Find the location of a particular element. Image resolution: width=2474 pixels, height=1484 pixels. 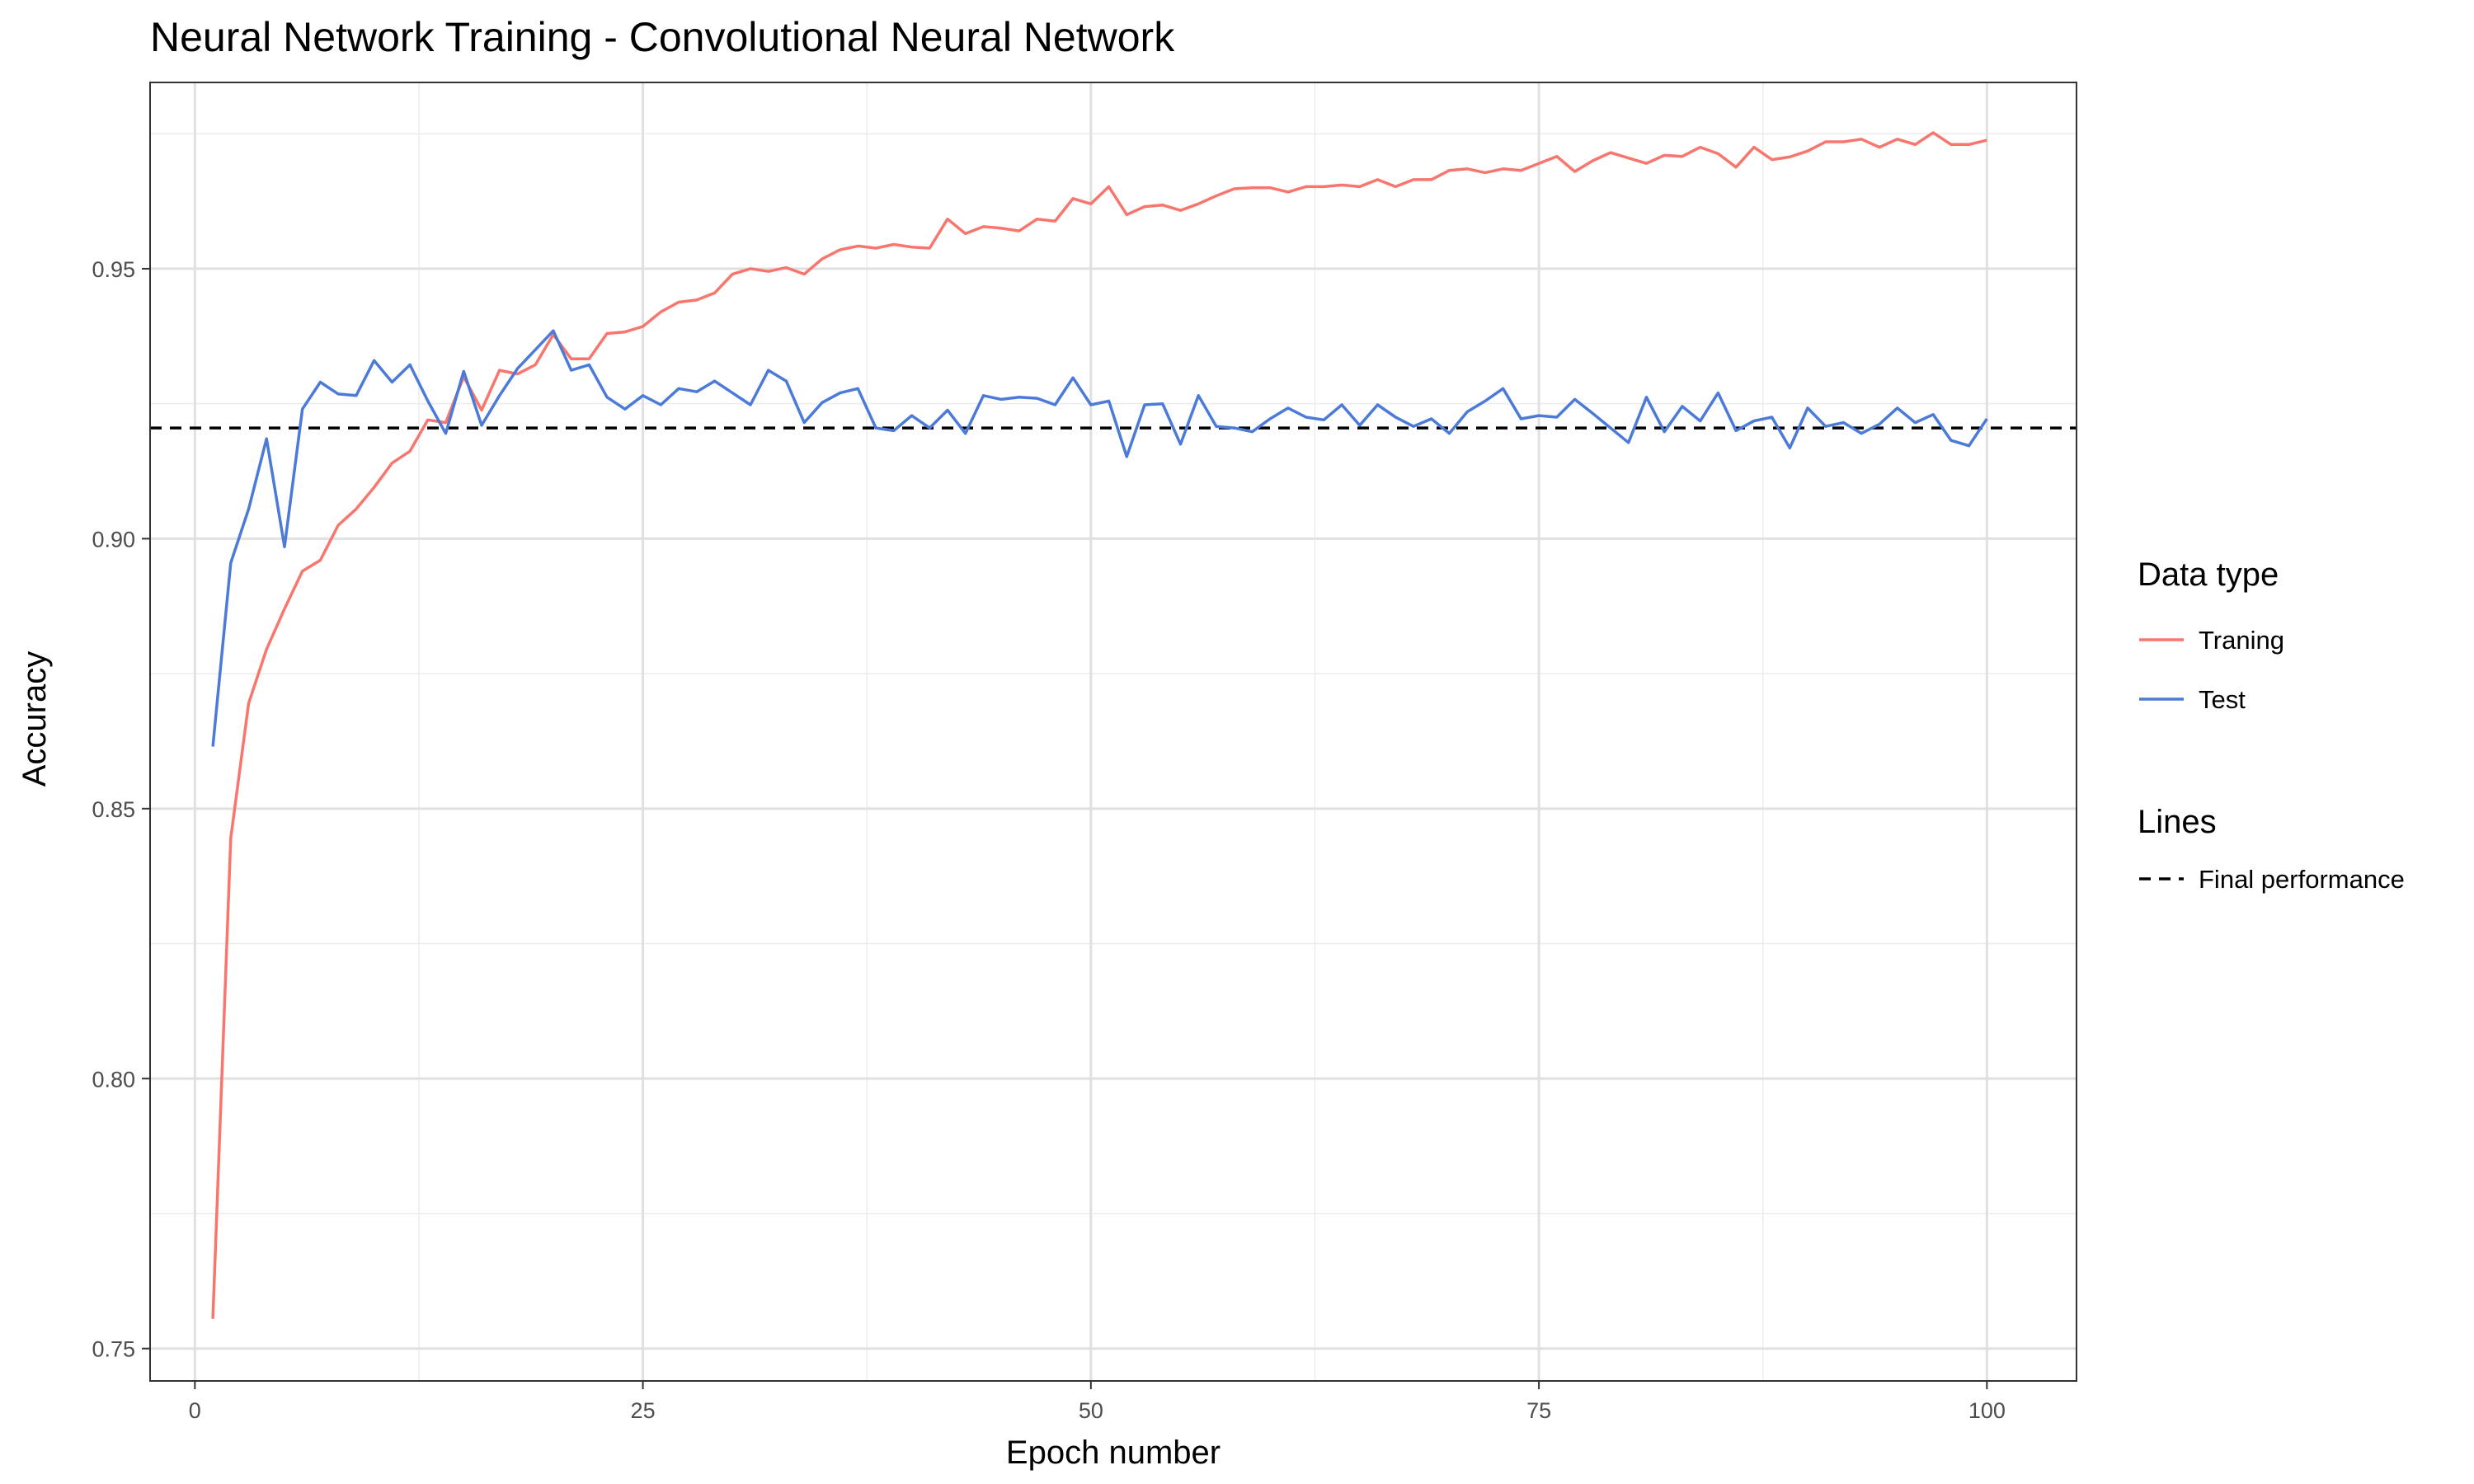

legend-label-test: Test is located at coordinates (2222, 699).